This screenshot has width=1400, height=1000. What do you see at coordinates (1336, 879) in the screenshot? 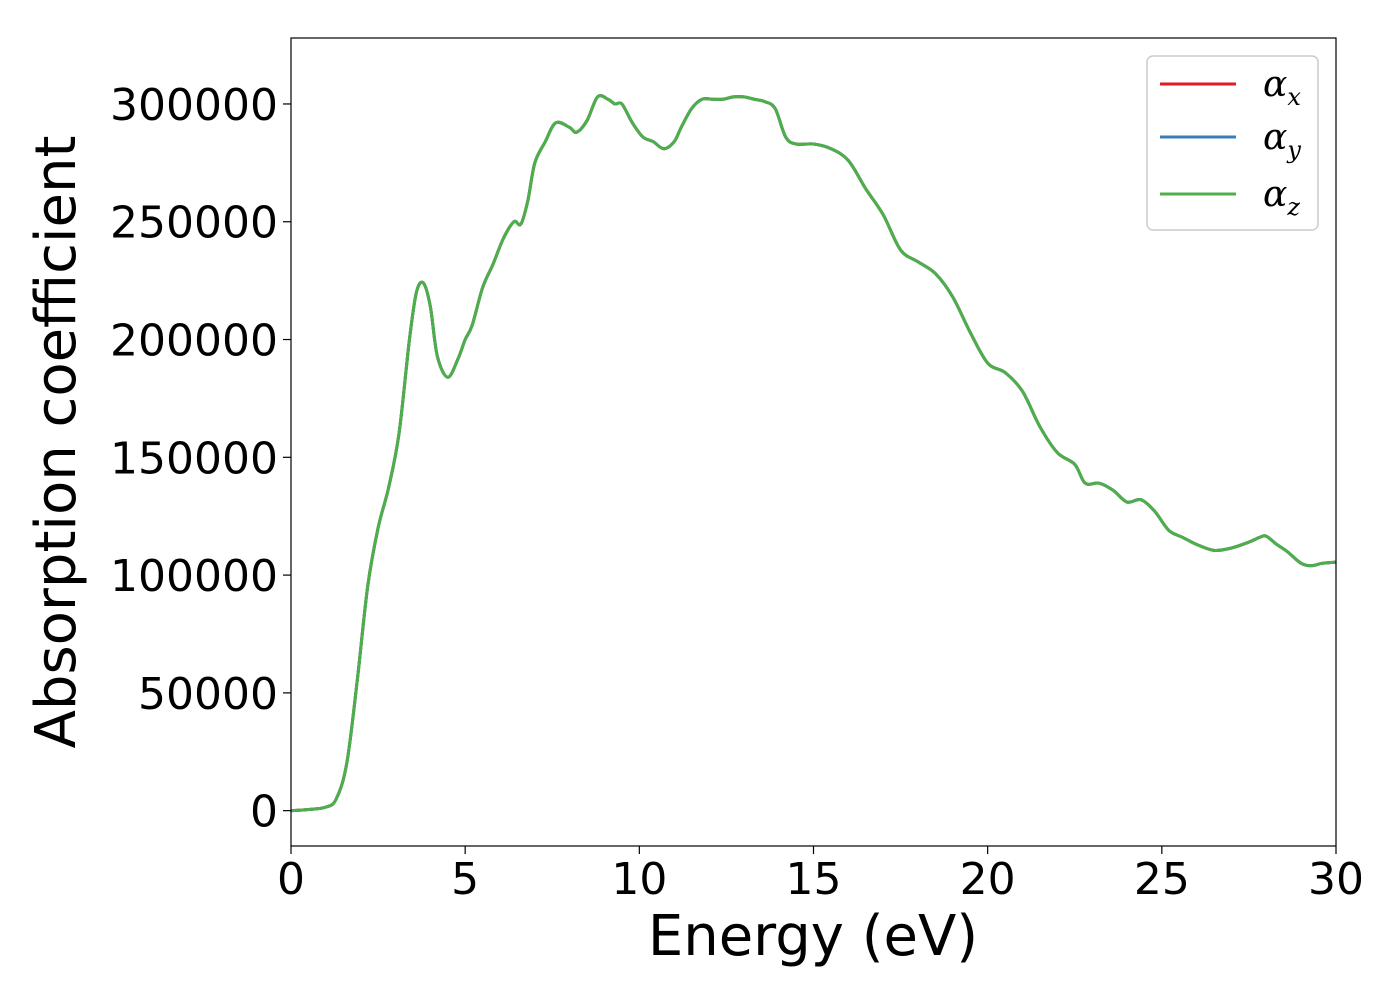
I see `x-tick-label: 30` at bounding box center [1336, 879].